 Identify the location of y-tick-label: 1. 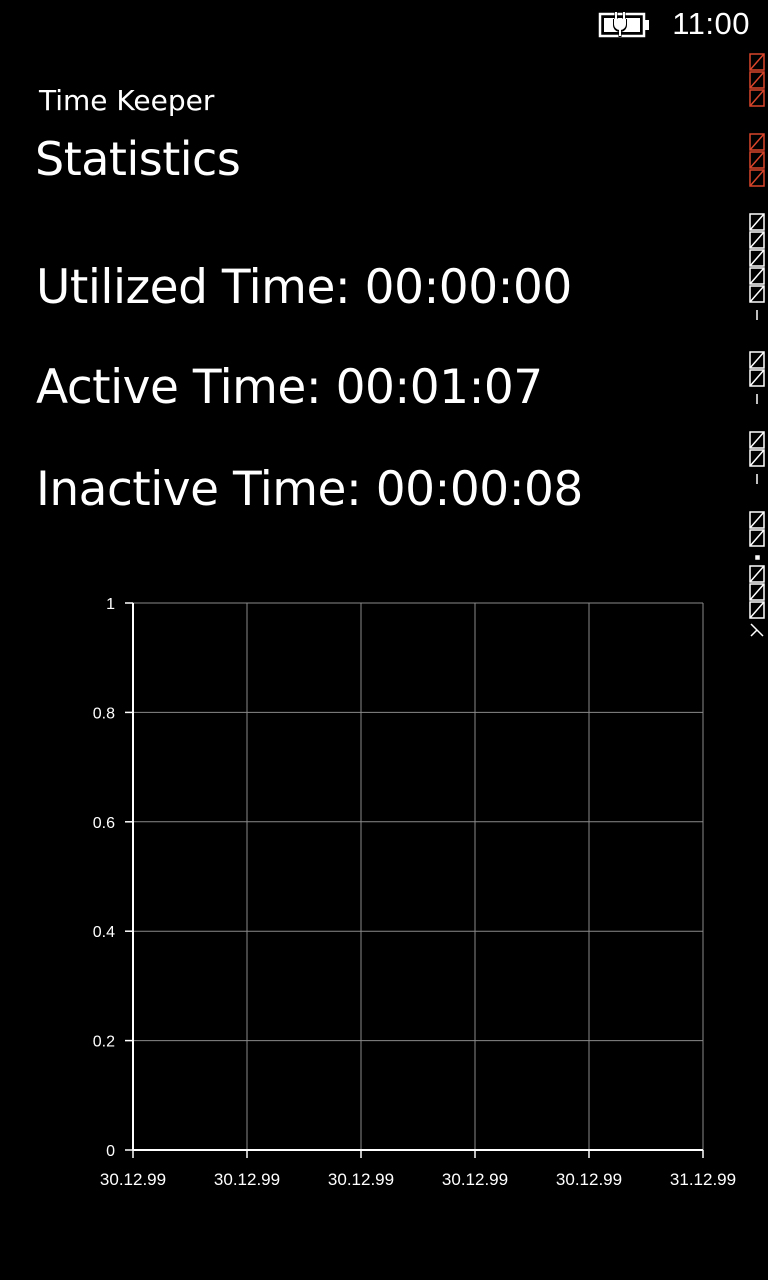
(110, 604).